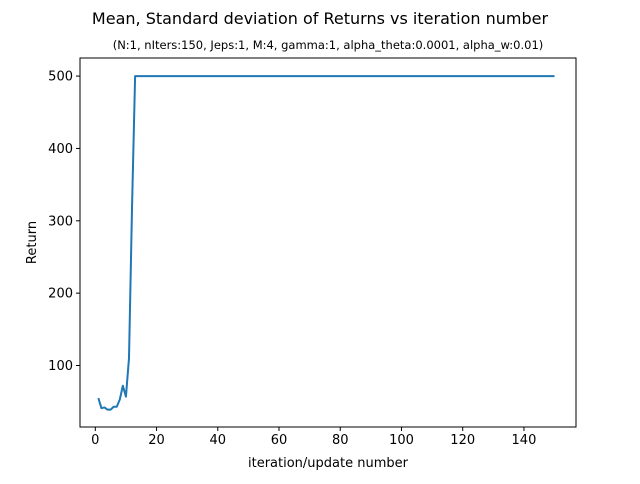  Describe the element at coordinates (524, 440) in the screenshot. I see `x-tick-label: 140` at that location.